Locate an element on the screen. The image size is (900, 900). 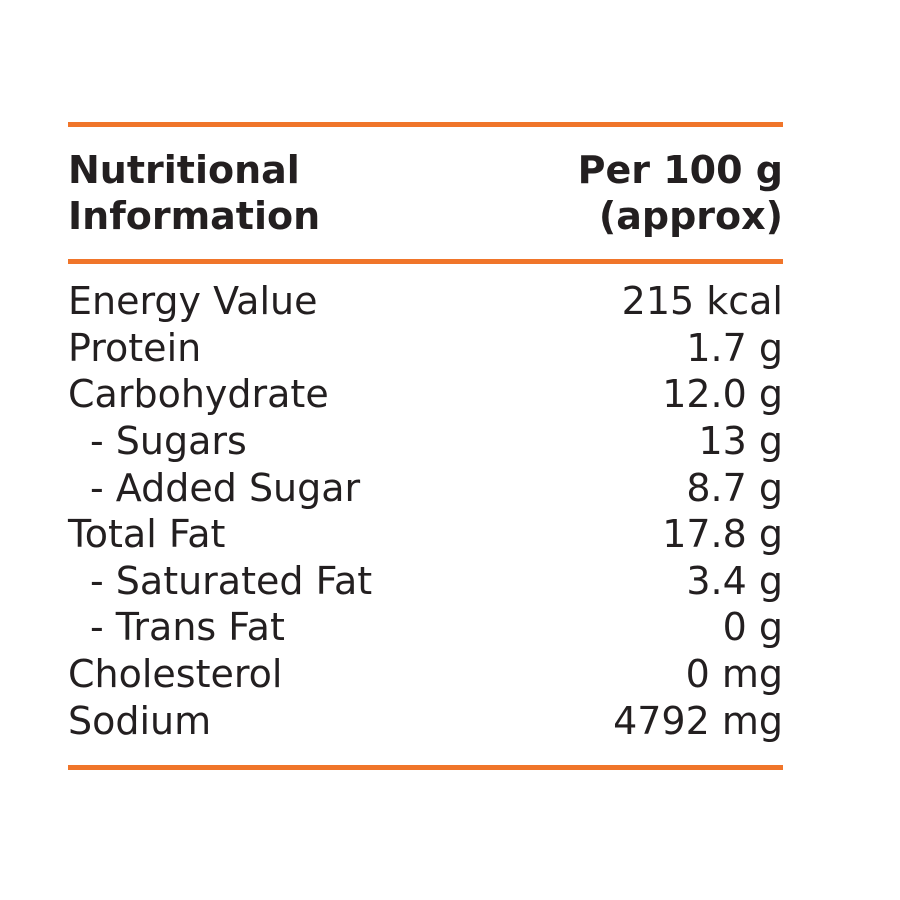
nutrient-label: Energy Value is located at coordinates (193, 301).